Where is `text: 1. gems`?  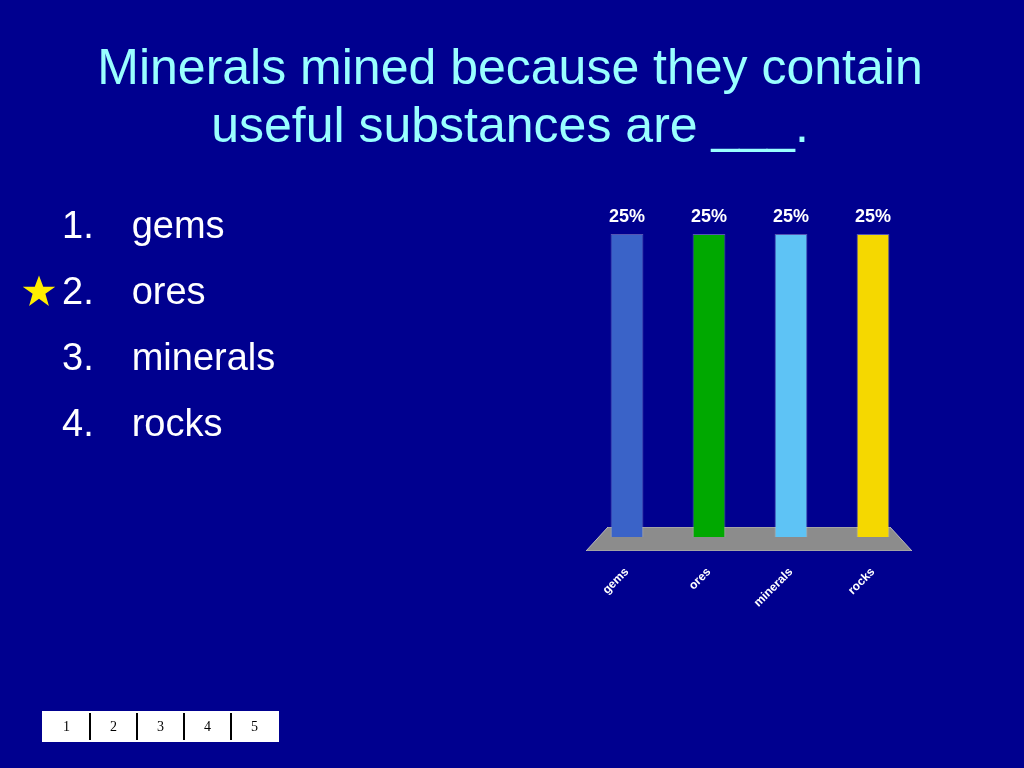
text: 1. gems is located at coordinates (144, 225).